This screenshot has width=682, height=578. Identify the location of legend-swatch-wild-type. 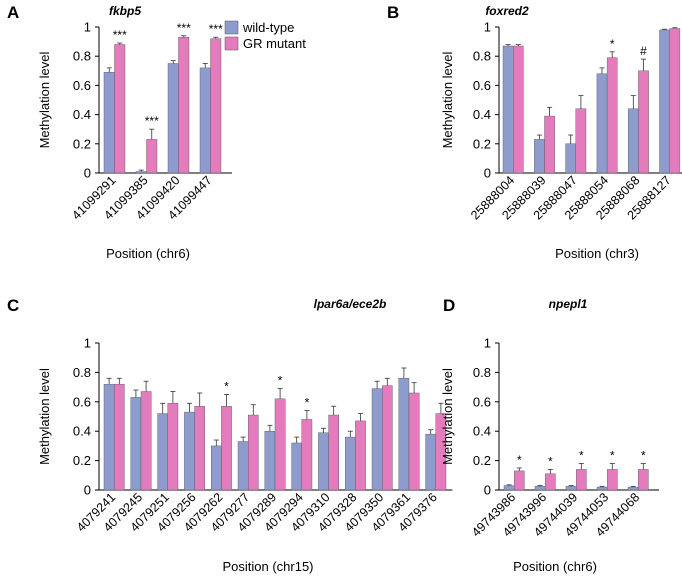
(231, 27).